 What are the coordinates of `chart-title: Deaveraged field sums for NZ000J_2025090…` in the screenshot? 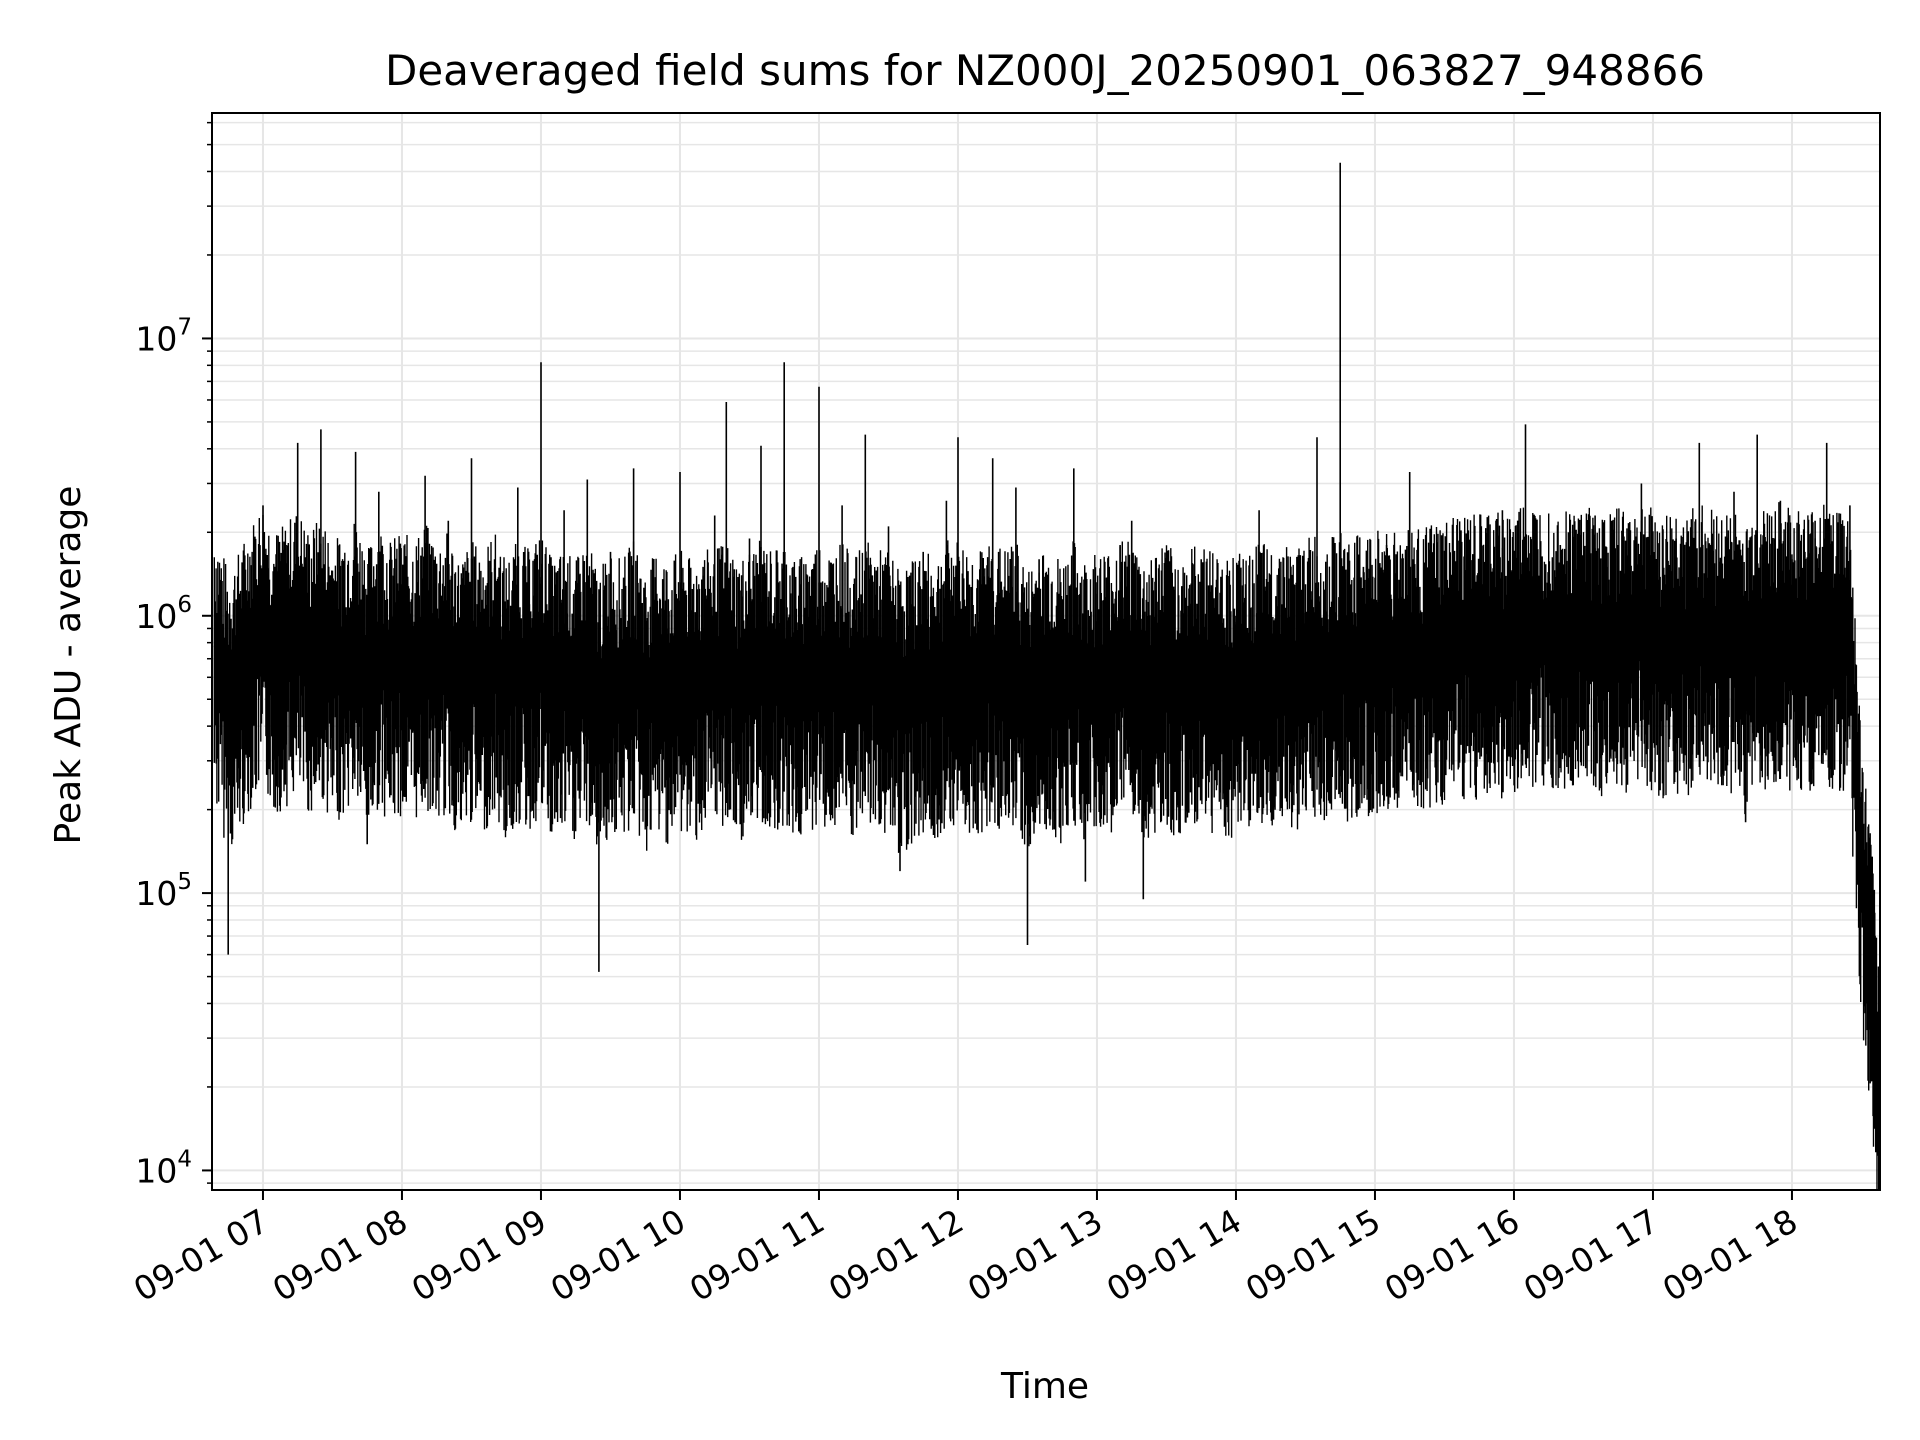 It's located at (1045, 70).